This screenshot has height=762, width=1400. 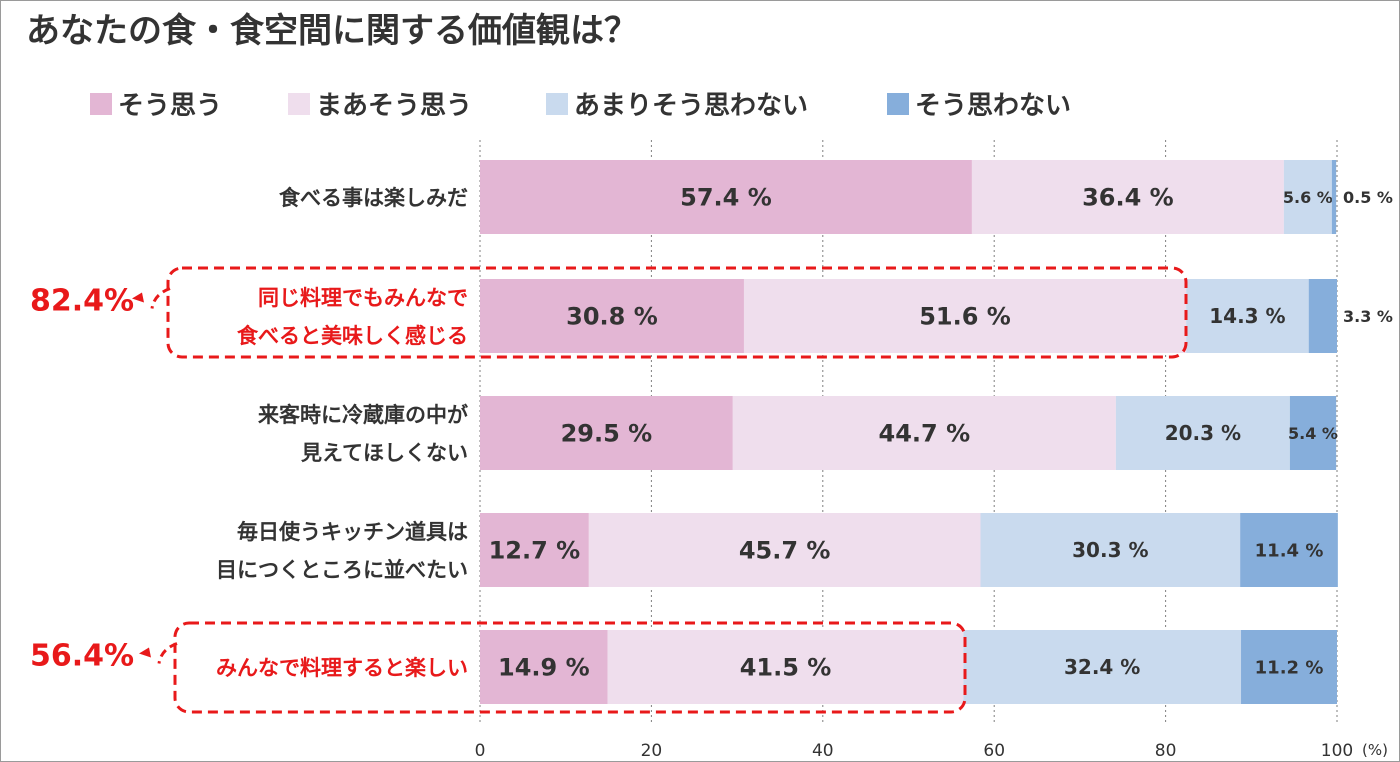 I want to click on data-label-2-3: 5.4 %, so click(x=1313, y=433).